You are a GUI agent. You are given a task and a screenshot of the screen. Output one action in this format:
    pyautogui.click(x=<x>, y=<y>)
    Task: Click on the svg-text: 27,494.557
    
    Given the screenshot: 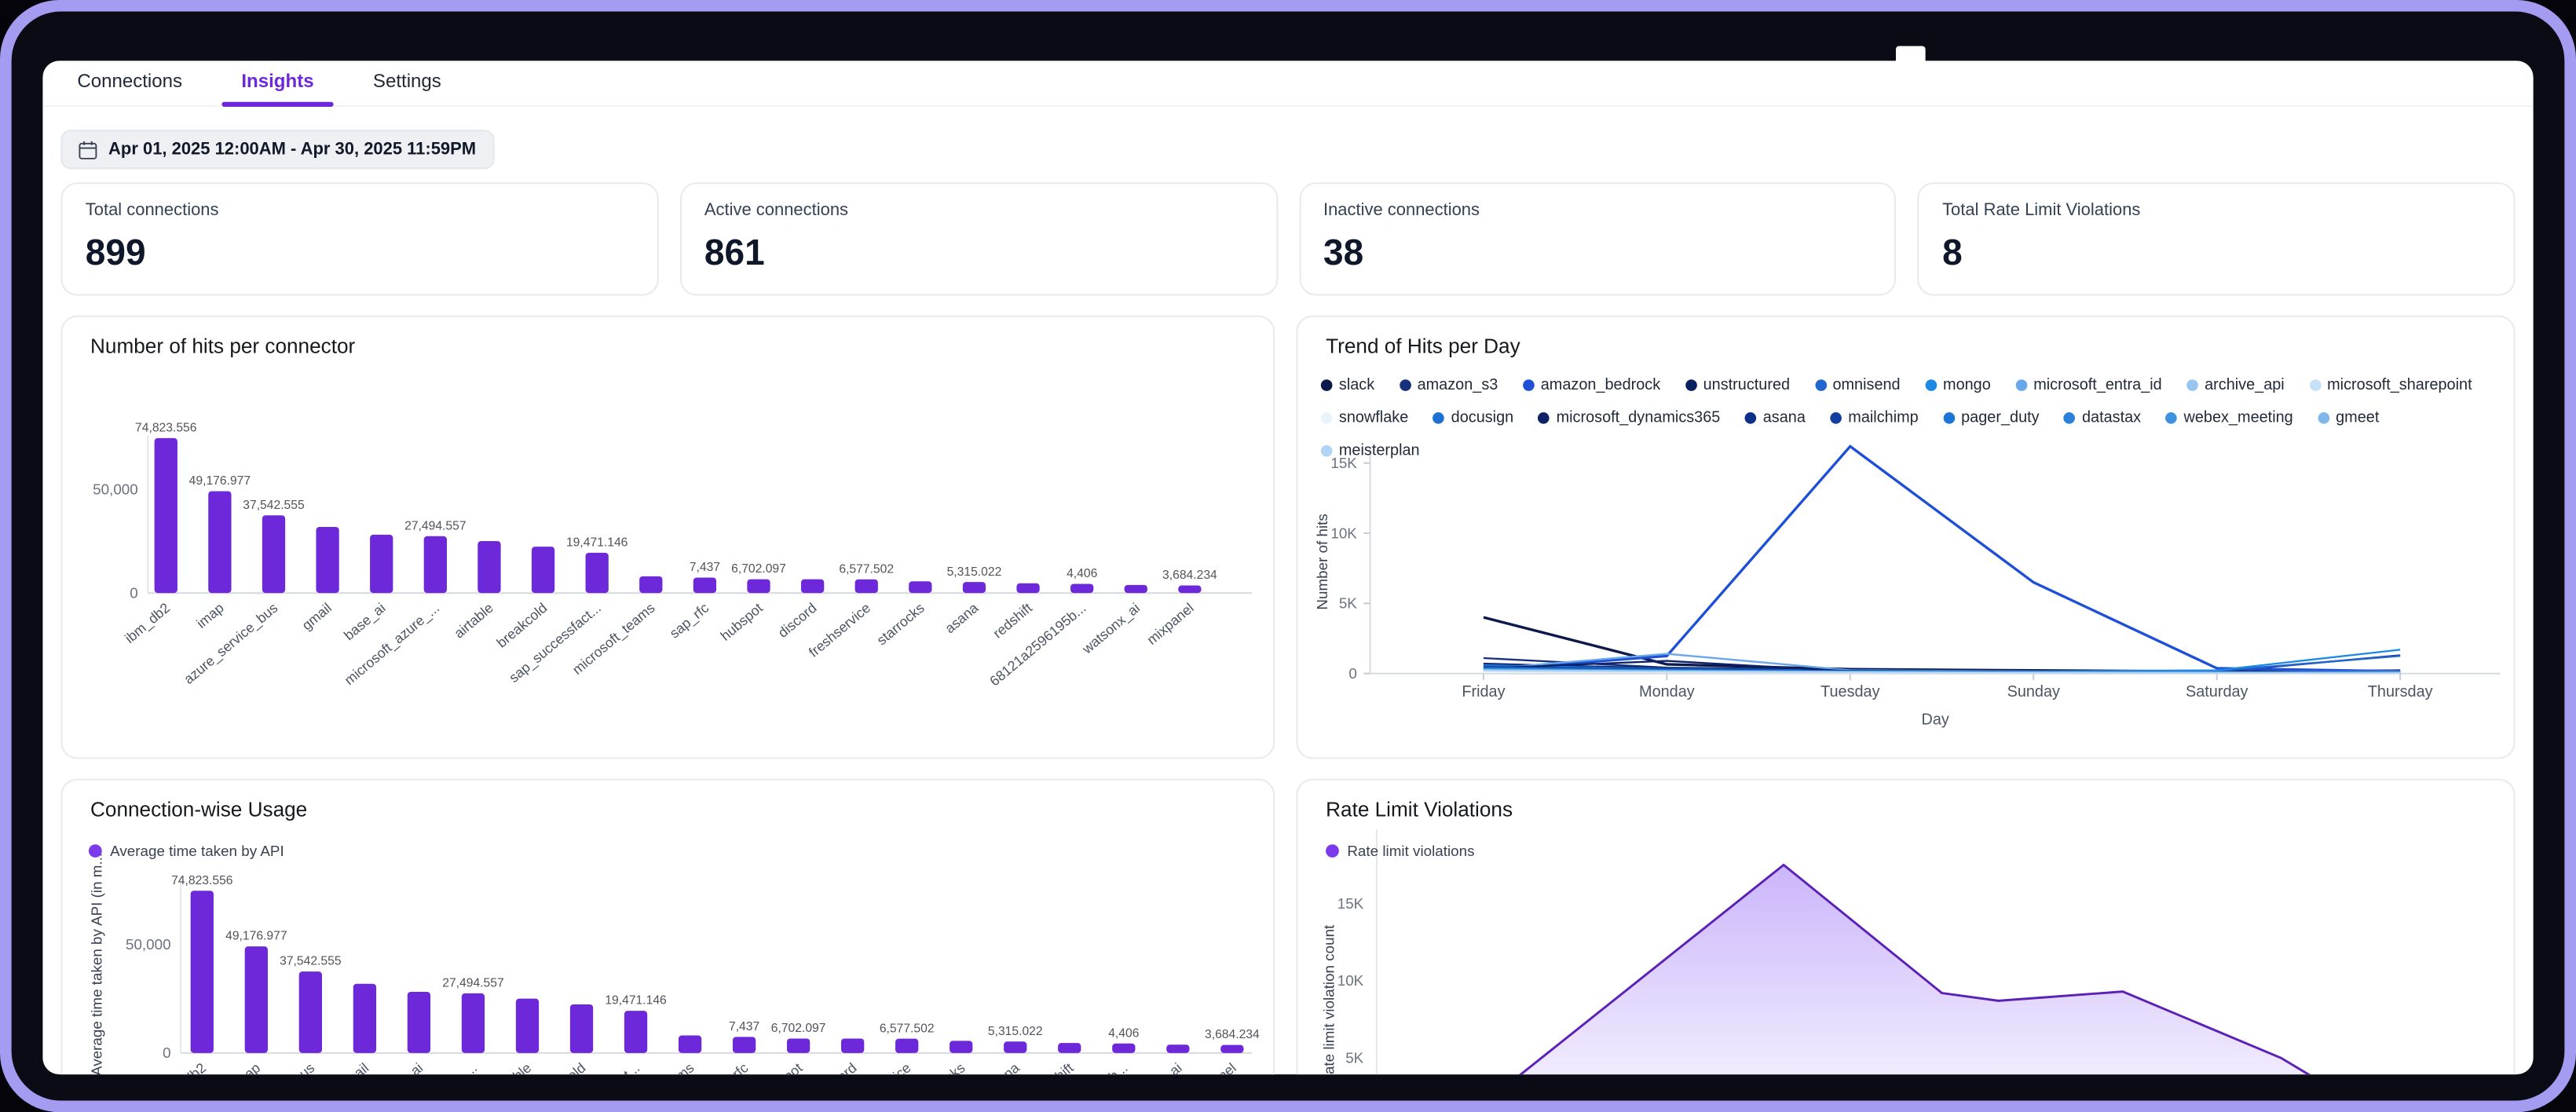 What is the action you would take?
    pyautogui.click(x=473, y=984)
    